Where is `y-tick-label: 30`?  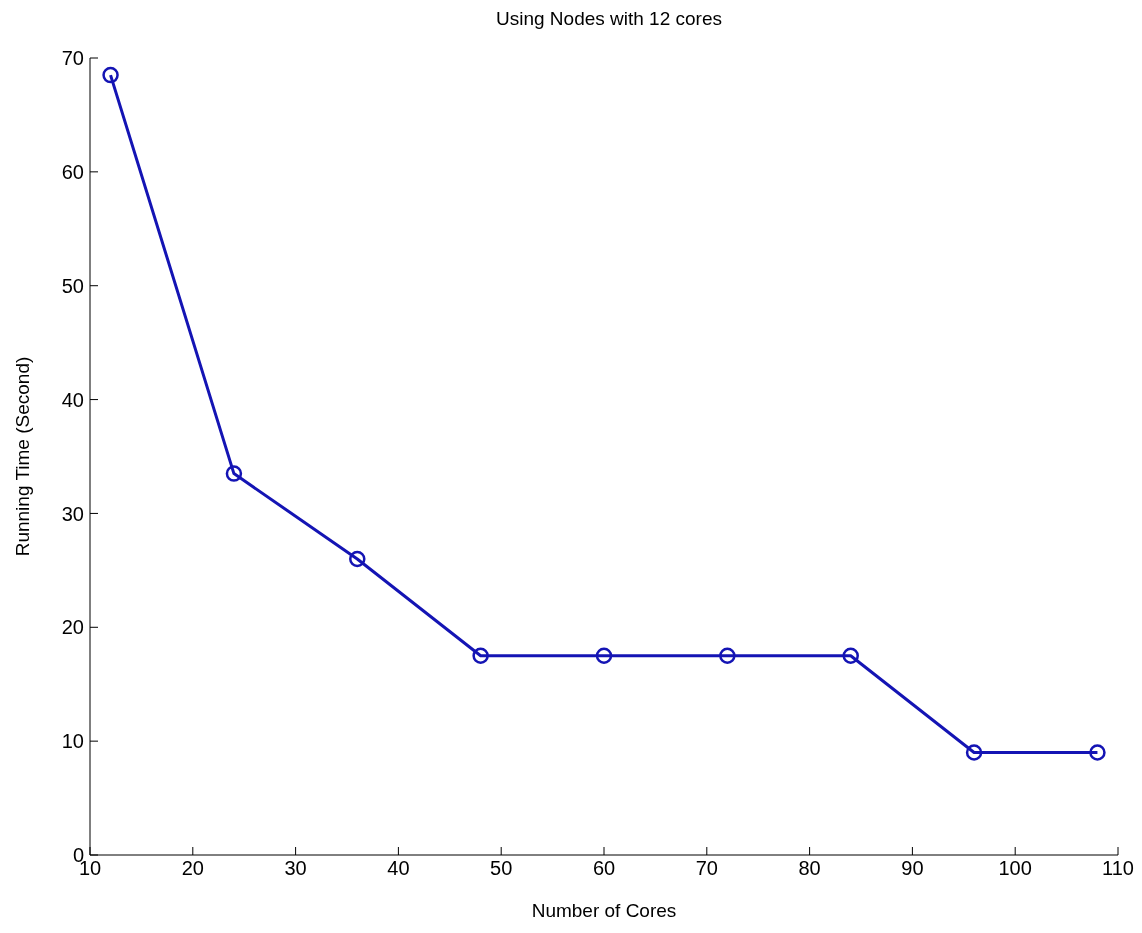 y-tick-label: 30 is located at coordinates (72, 513).